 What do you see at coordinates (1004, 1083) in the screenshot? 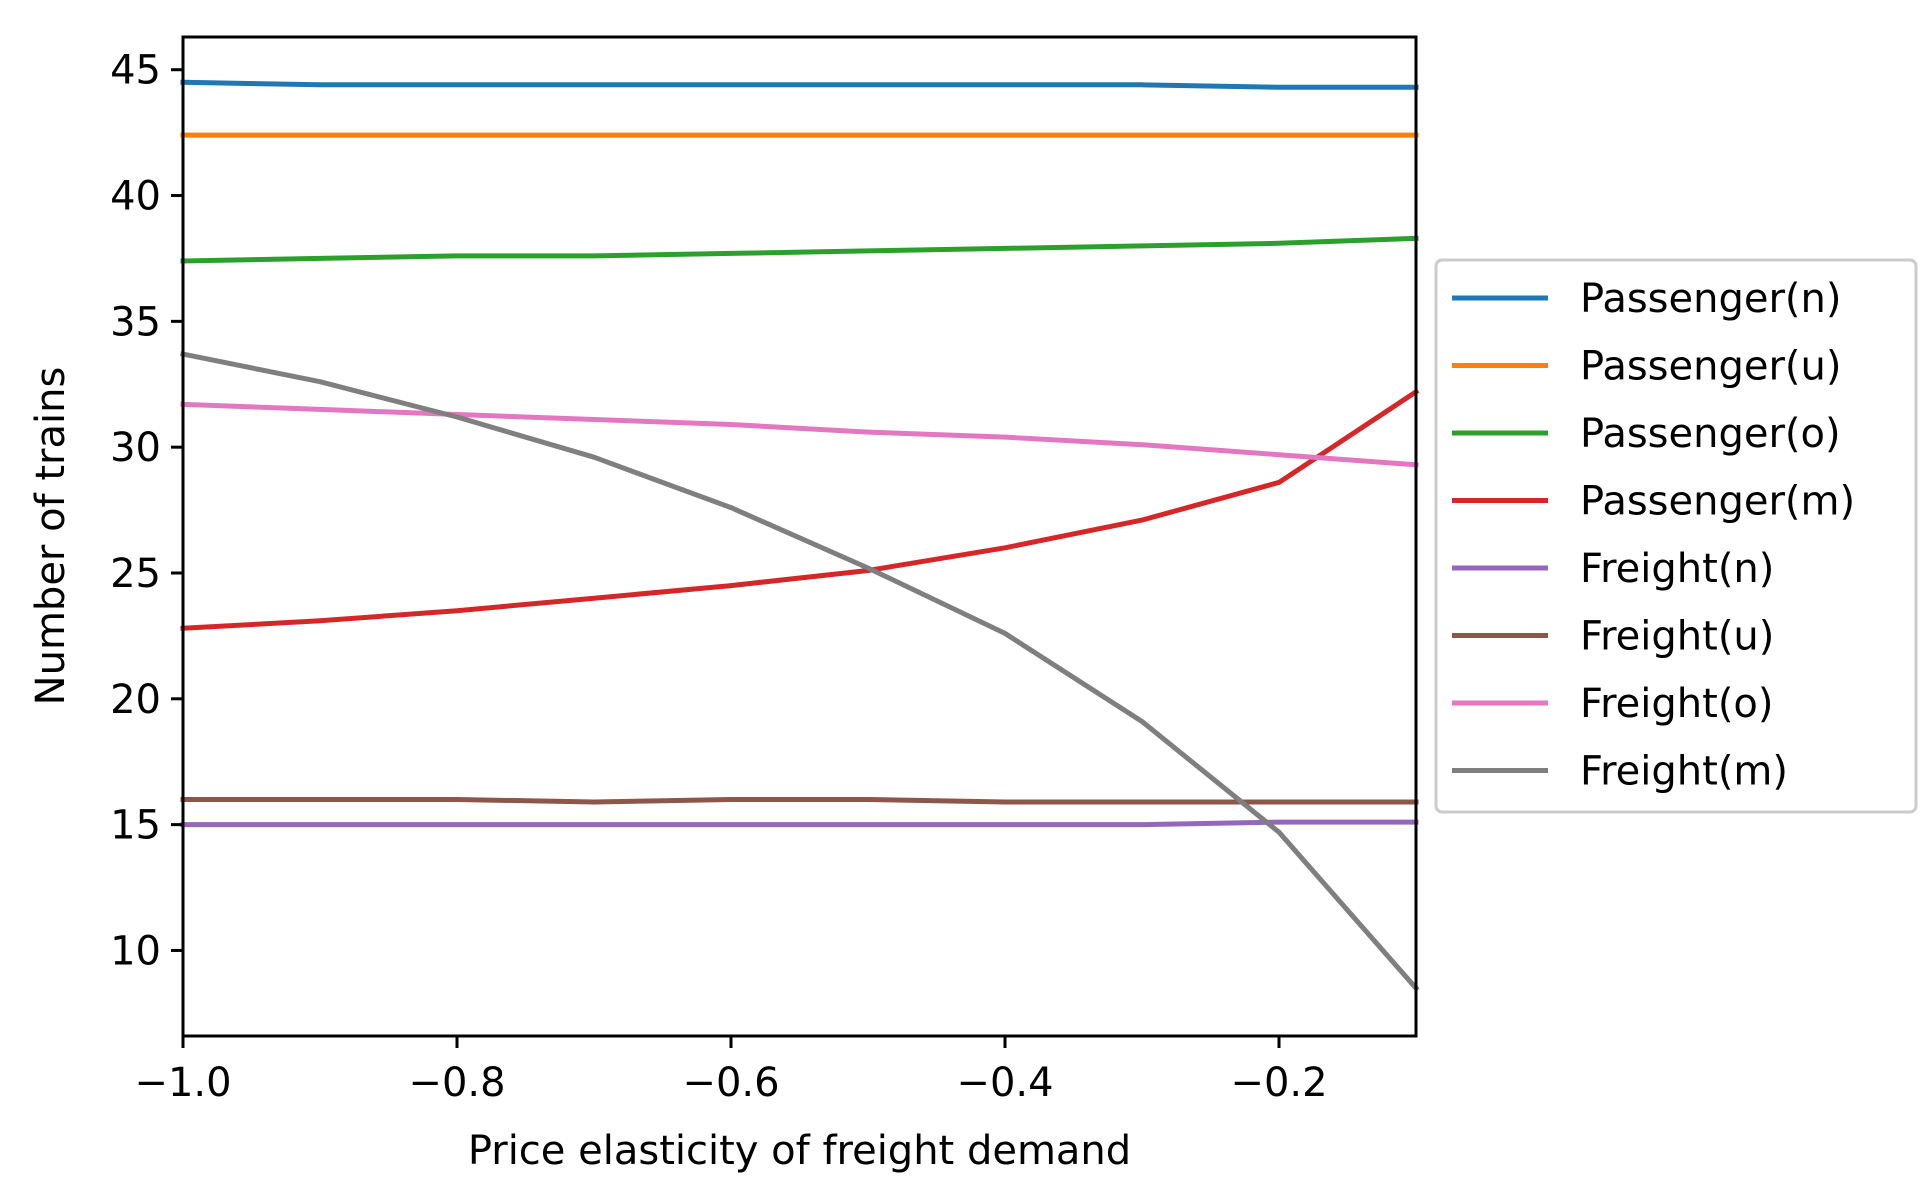
I see `x-tick-label: −0.4` at bounding box center [1004, 1083].